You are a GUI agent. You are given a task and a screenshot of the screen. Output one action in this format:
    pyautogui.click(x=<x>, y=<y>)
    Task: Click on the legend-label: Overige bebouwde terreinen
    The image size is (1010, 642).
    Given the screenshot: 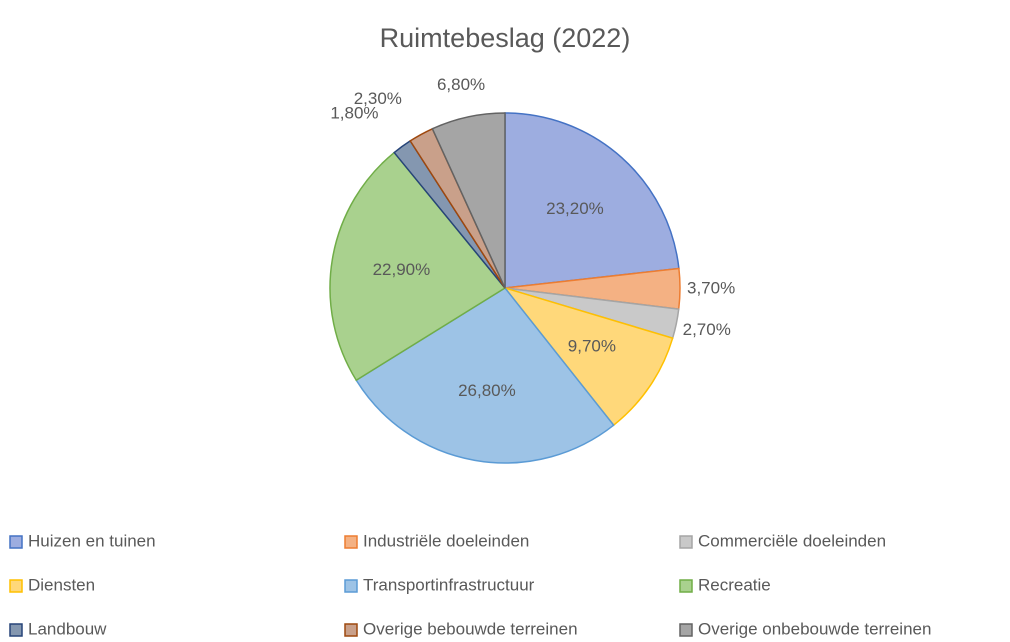 What is the action you would take?
    pyautogui.click(x=470, y=628)
    